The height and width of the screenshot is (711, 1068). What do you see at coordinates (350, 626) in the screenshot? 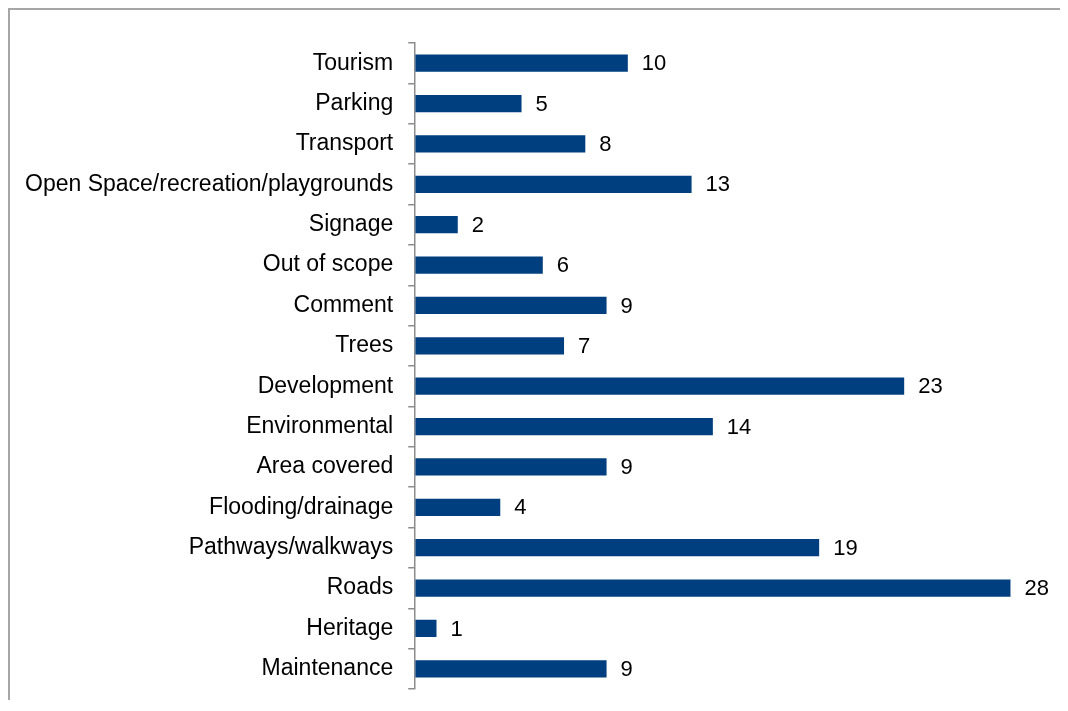
I see `y-tick-label: Heritage` at bounding box center [350, 626].